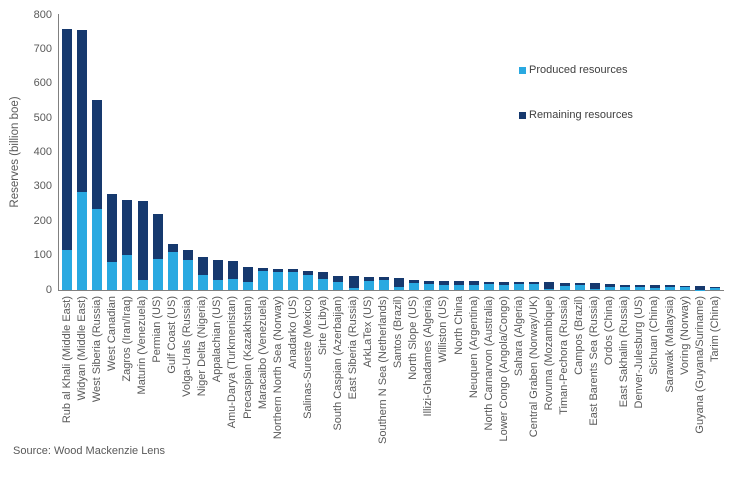 This screenshot has width=730, height=480. I want to click on x-axis-label: Maturin (Venezuela), so click(142, 345).